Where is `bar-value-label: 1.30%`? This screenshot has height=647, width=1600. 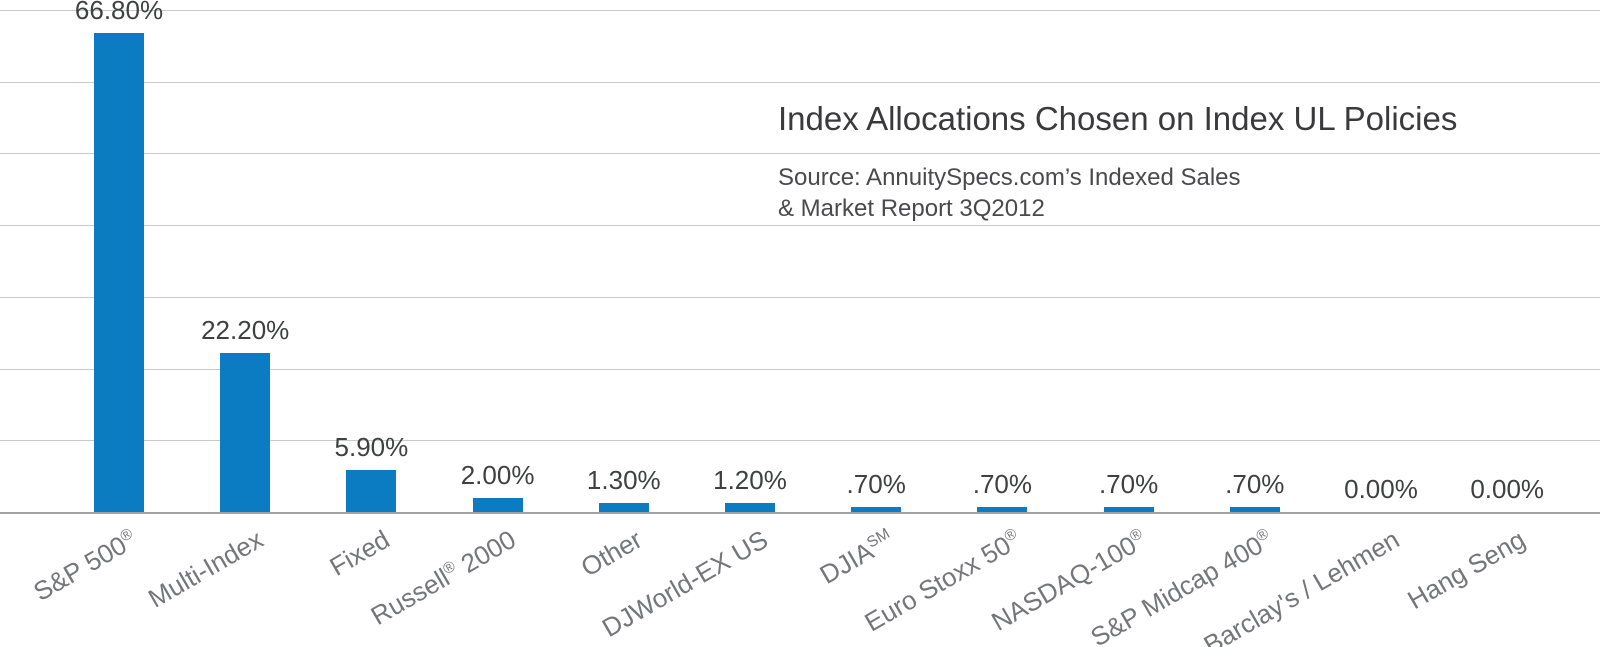
bar-value-label: 1.30% is located at coordinates (623, 480).